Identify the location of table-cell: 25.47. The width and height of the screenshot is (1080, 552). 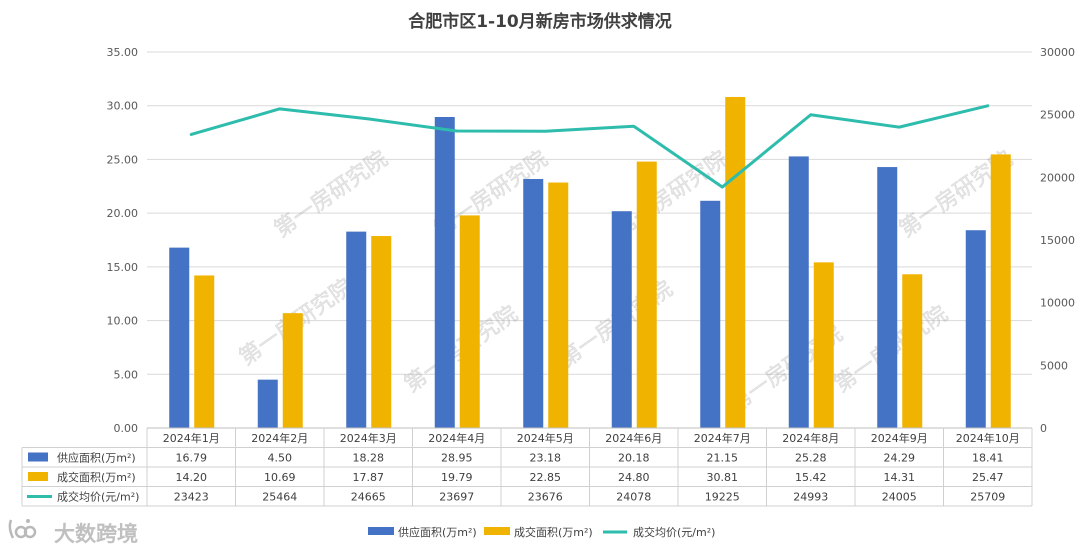
(988, 477).